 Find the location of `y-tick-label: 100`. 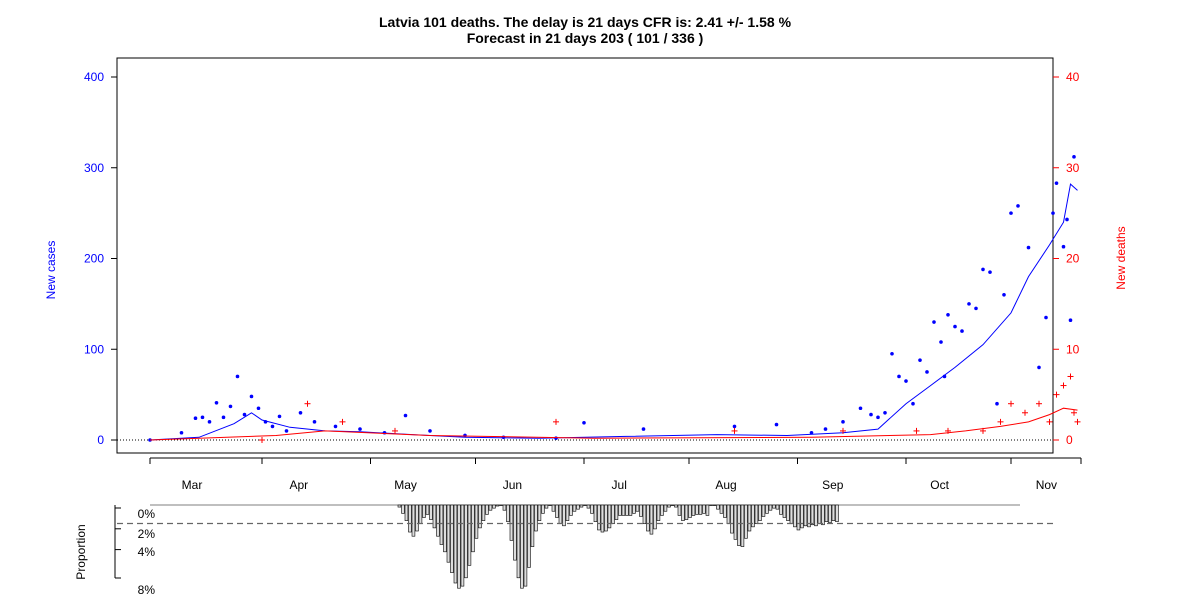

y-tick-label: 100 is located at coordinates (94, 349).